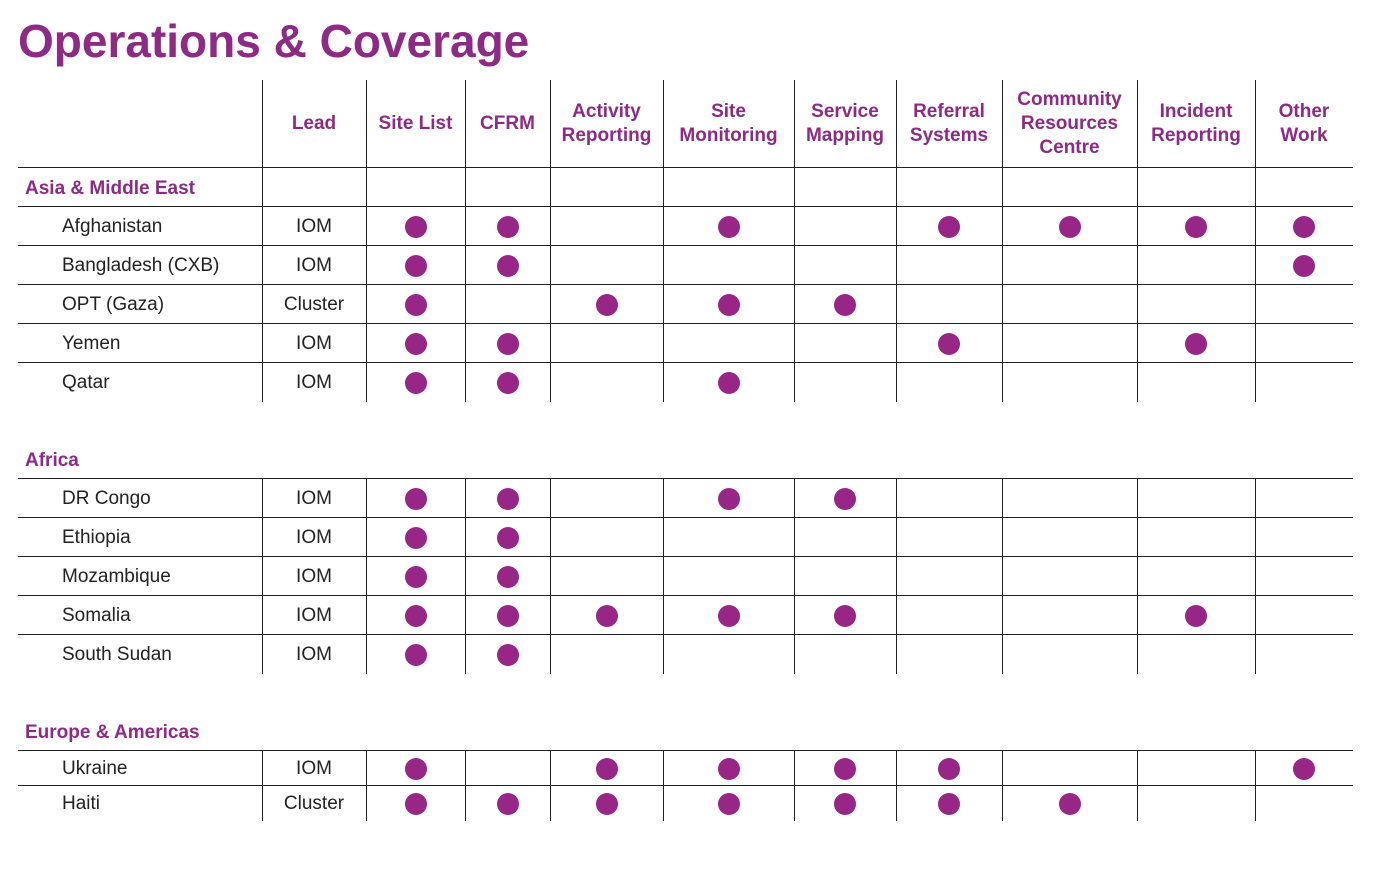  Describe the element at coordinates (1196, 123) in the screenshot. I see `column-header-incident-reporting: Incident Reporting` at that location.